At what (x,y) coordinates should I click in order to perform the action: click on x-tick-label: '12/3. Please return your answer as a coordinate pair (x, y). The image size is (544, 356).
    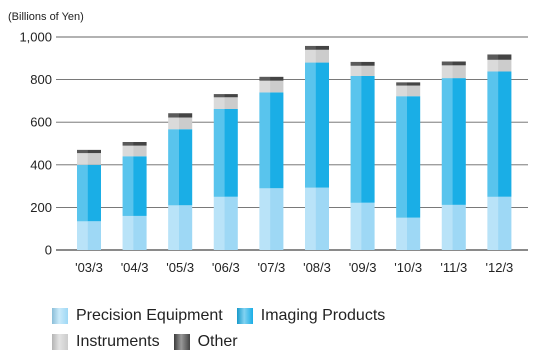
    Looking at the image, I should click on (500, 267).